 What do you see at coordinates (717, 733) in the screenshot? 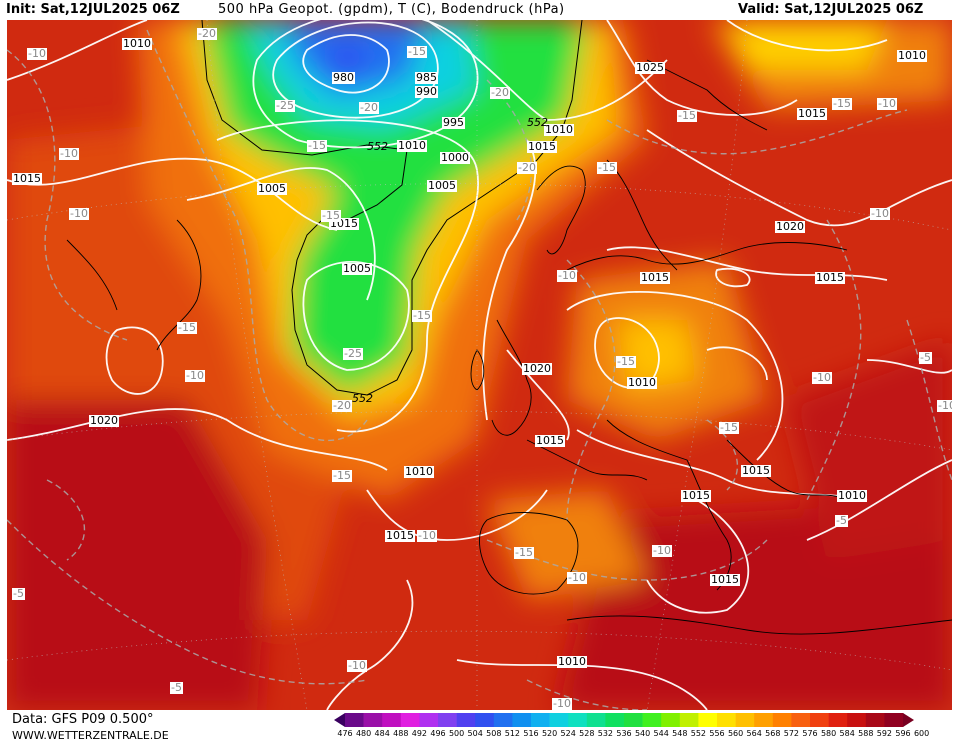
I see `colorbar-tick-label: 556` at bounding box center [717, 733].